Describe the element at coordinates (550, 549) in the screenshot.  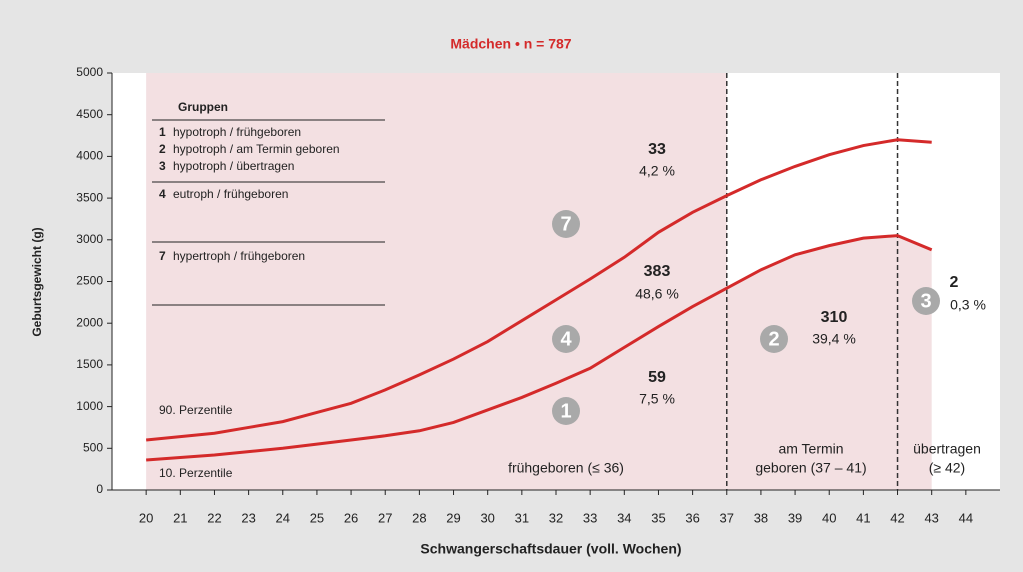
I see `x-axis-title: Schwangerschaftsdauer (voll. Wochen)` at that location.